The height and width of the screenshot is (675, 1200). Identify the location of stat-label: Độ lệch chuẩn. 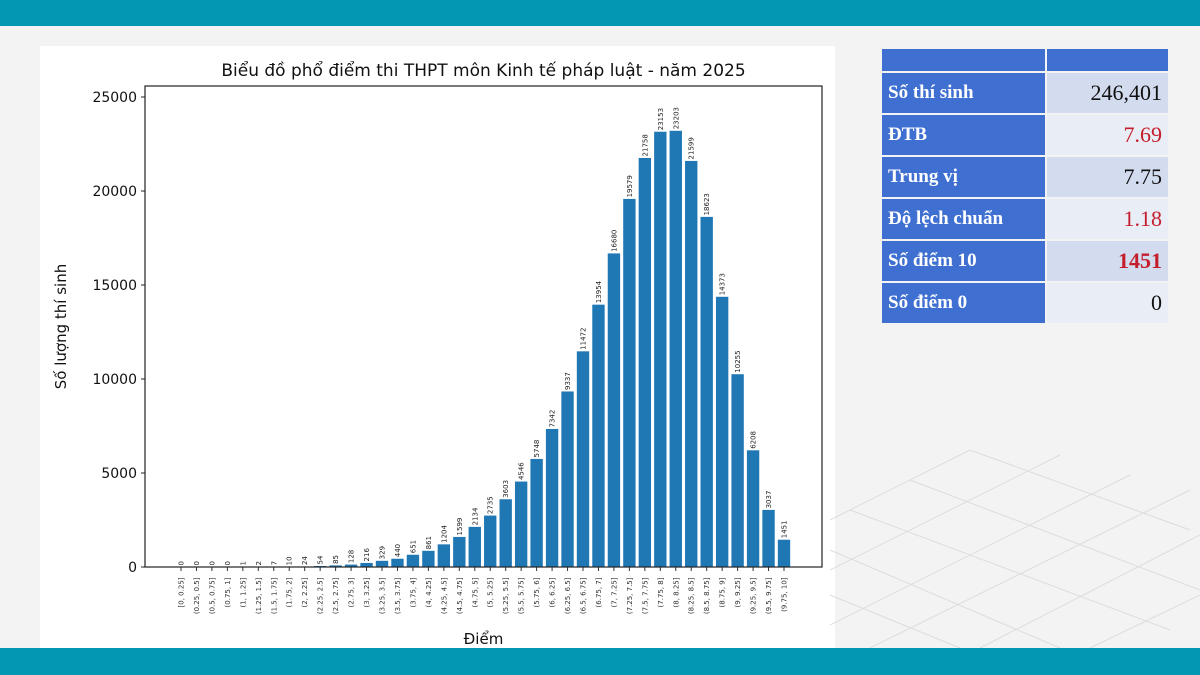
(963, 219).